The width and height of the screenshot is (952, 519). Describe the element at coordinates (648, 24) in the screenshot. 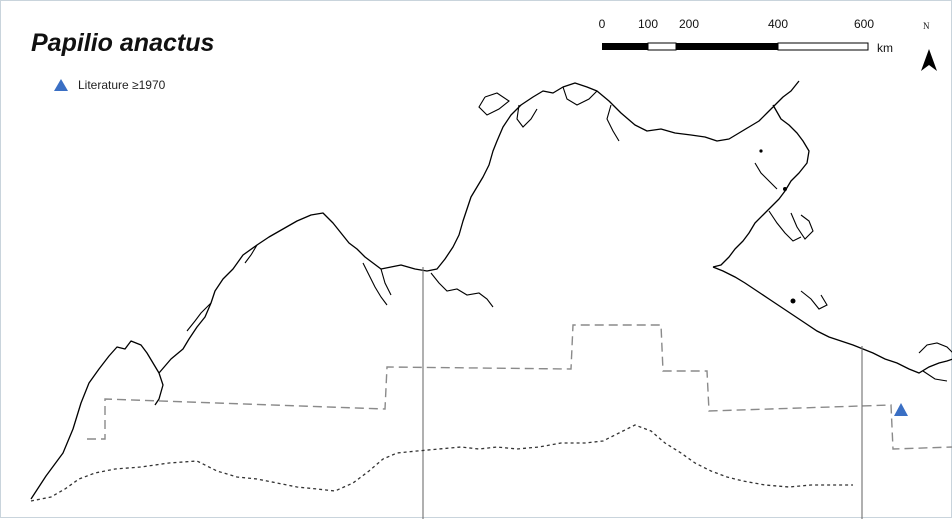

I see `scale-tick-label: 100` at that location.